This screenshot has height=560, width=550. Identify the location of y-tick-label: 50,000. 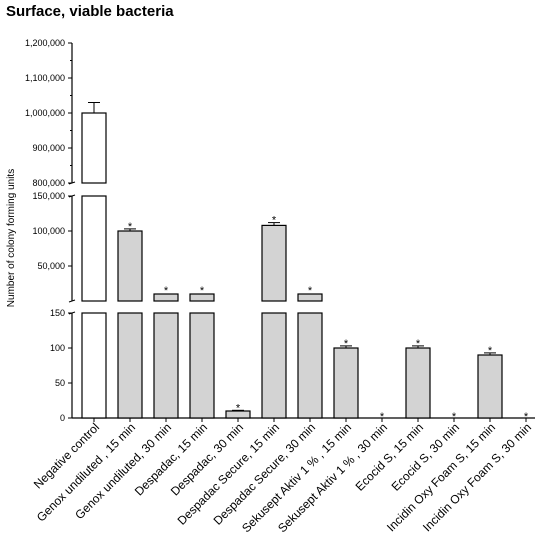
(51, 266).